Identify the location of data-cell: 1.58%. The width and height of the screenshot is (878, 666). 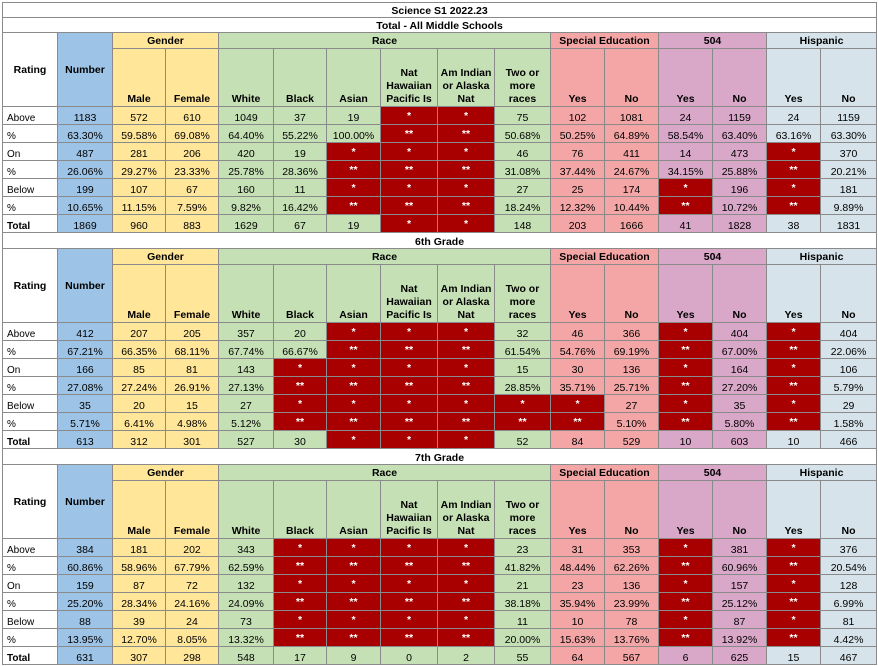
(848, 421).